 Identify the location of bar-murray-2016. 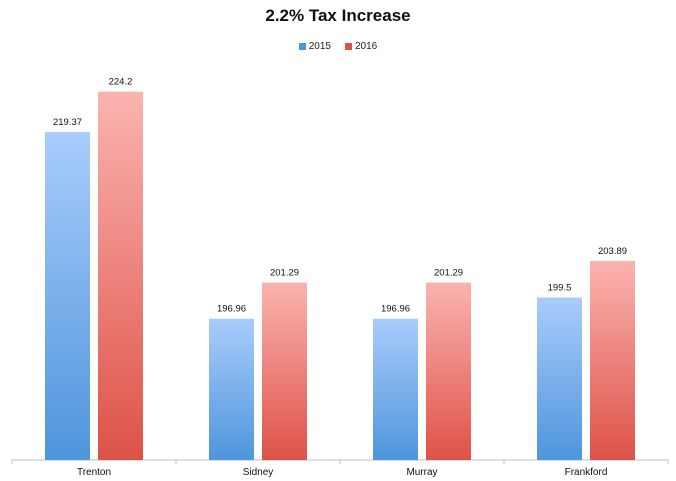
(448, 371).